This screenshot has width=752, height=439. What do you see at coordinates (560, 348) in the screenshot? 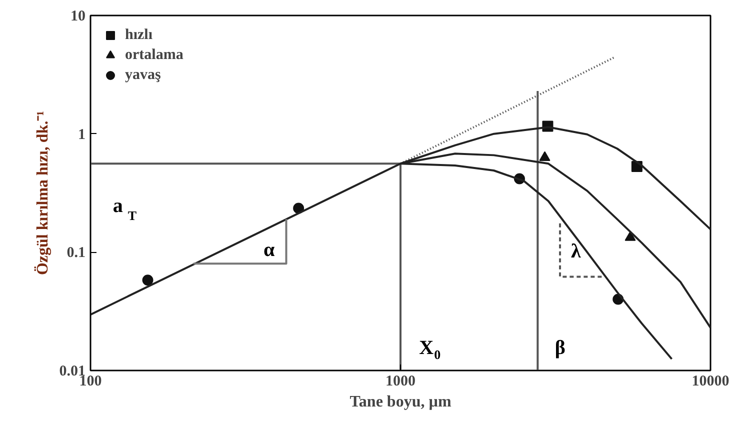
I see `annotation: β` at bounding box center [560, 348].